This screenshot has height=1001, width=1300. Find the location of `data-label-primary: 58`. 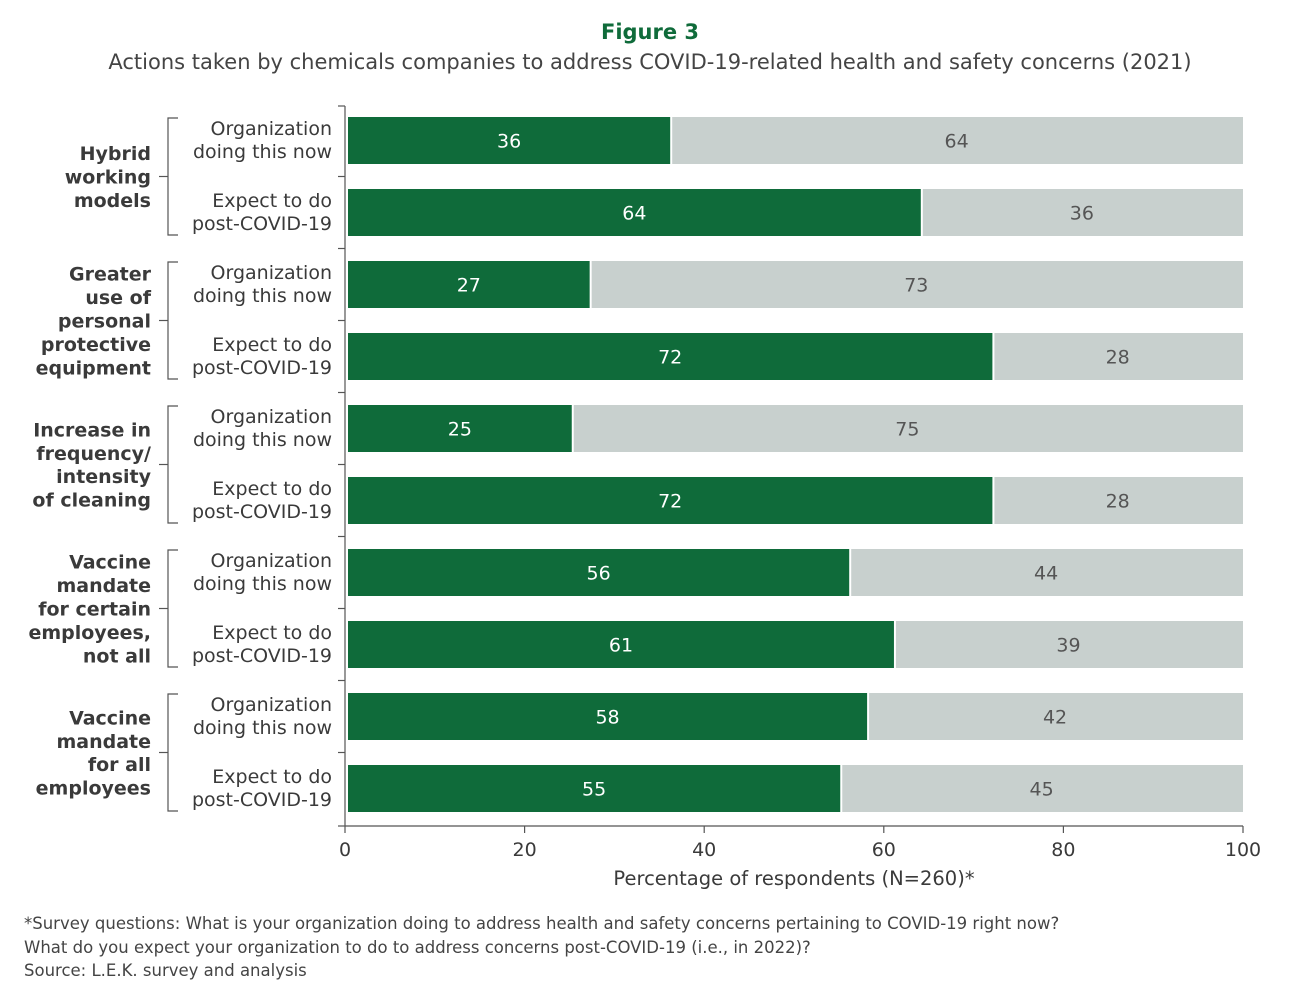

data-label-primary: 58 is located at coordinates (607, 718).